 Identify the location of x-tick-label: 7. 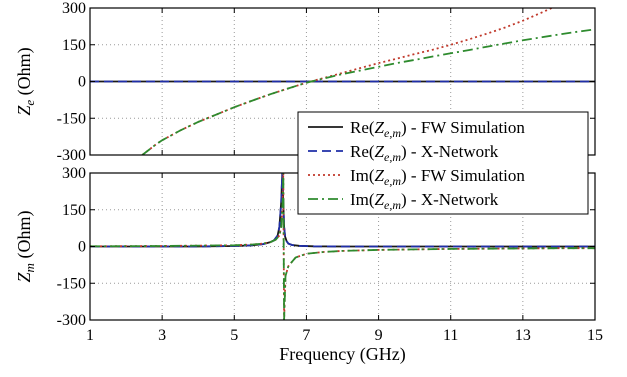
(306, 335).